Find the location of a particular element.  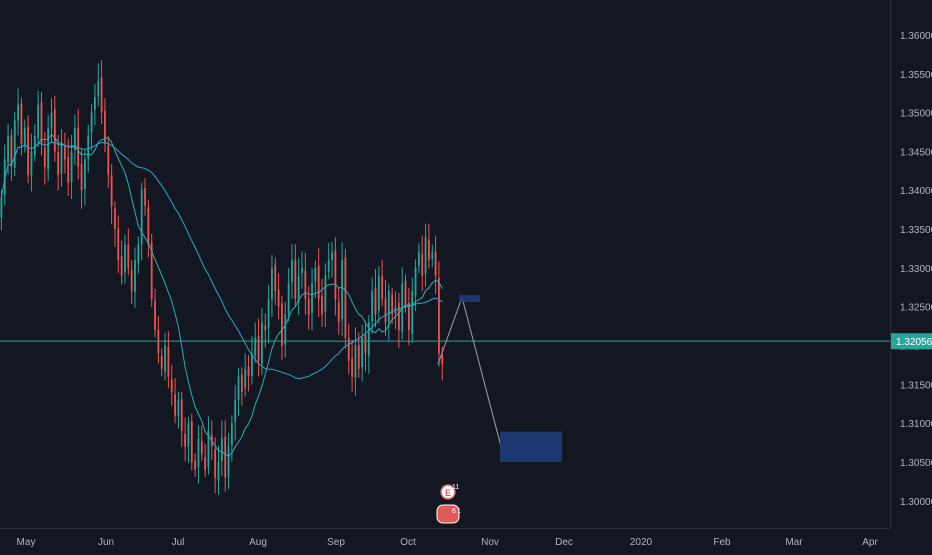

price-tick-label: 1.33000 is located at coordinates (916, 269).